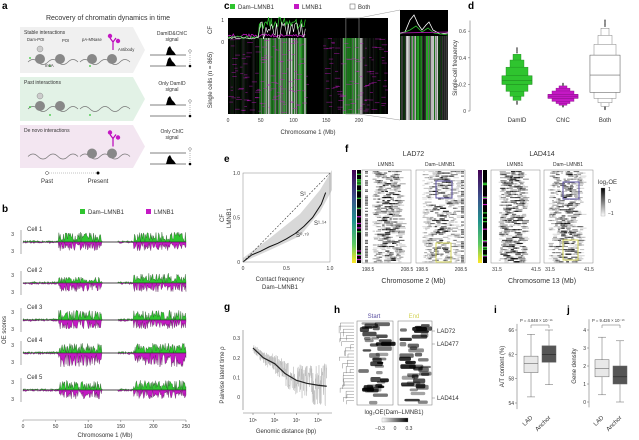 The image size is (639, 440). Describe the element at coordinates (456, 68) in the screenshot. I see `y-axis-label: Single-cell frequency` at that location.